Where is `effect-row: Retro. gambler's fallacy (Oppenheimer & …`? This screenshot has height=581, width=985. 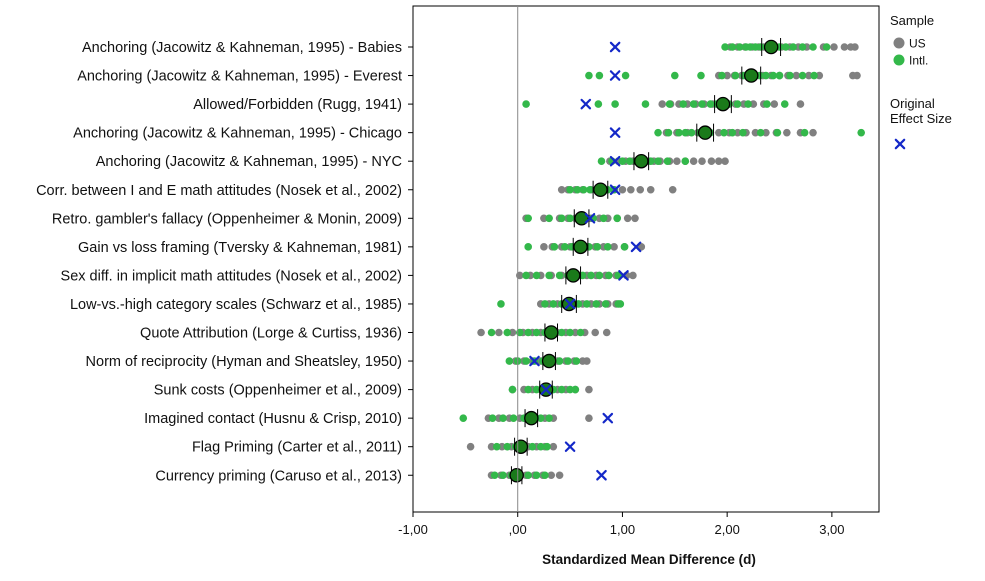 effect-row: Retro. gambler's fallacy (Oppenheimer & … is located at coordinates (345, 218).